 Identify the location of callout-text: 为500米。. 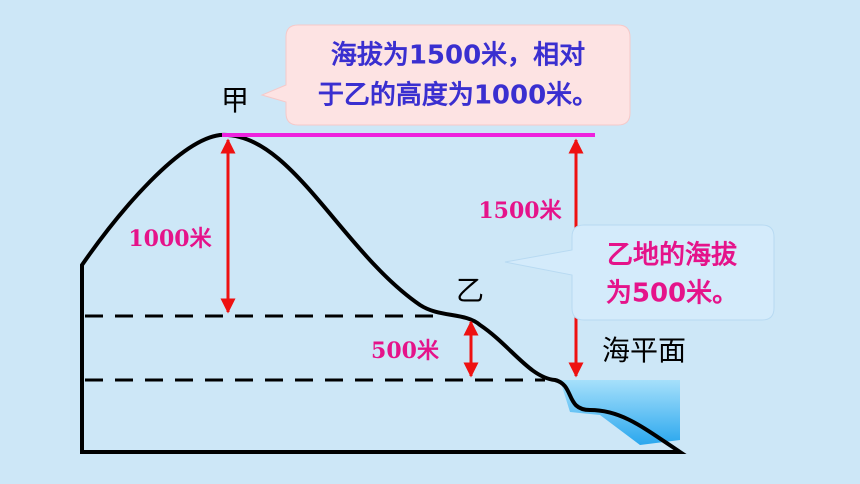
(672, 294).